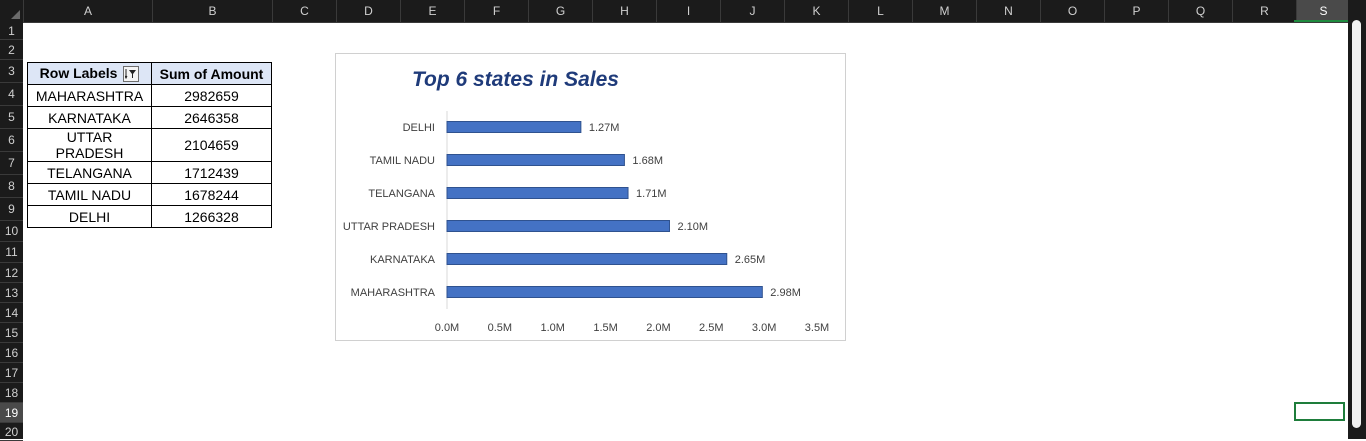 This screenshot has height=441, width=1366. What do you see at coordinates (1265, 11) in the screenshot?
I see `column-header-r: R` at bounding box center [1265, 11].